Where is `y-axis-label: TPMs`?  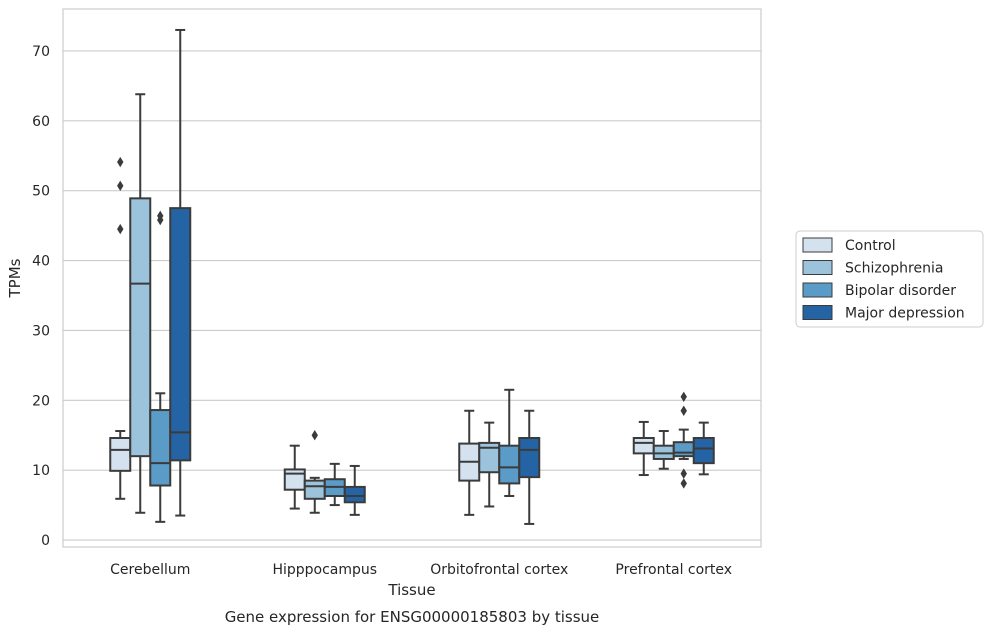 y-axis-label: TPMs is located at coordinates (15, 278).